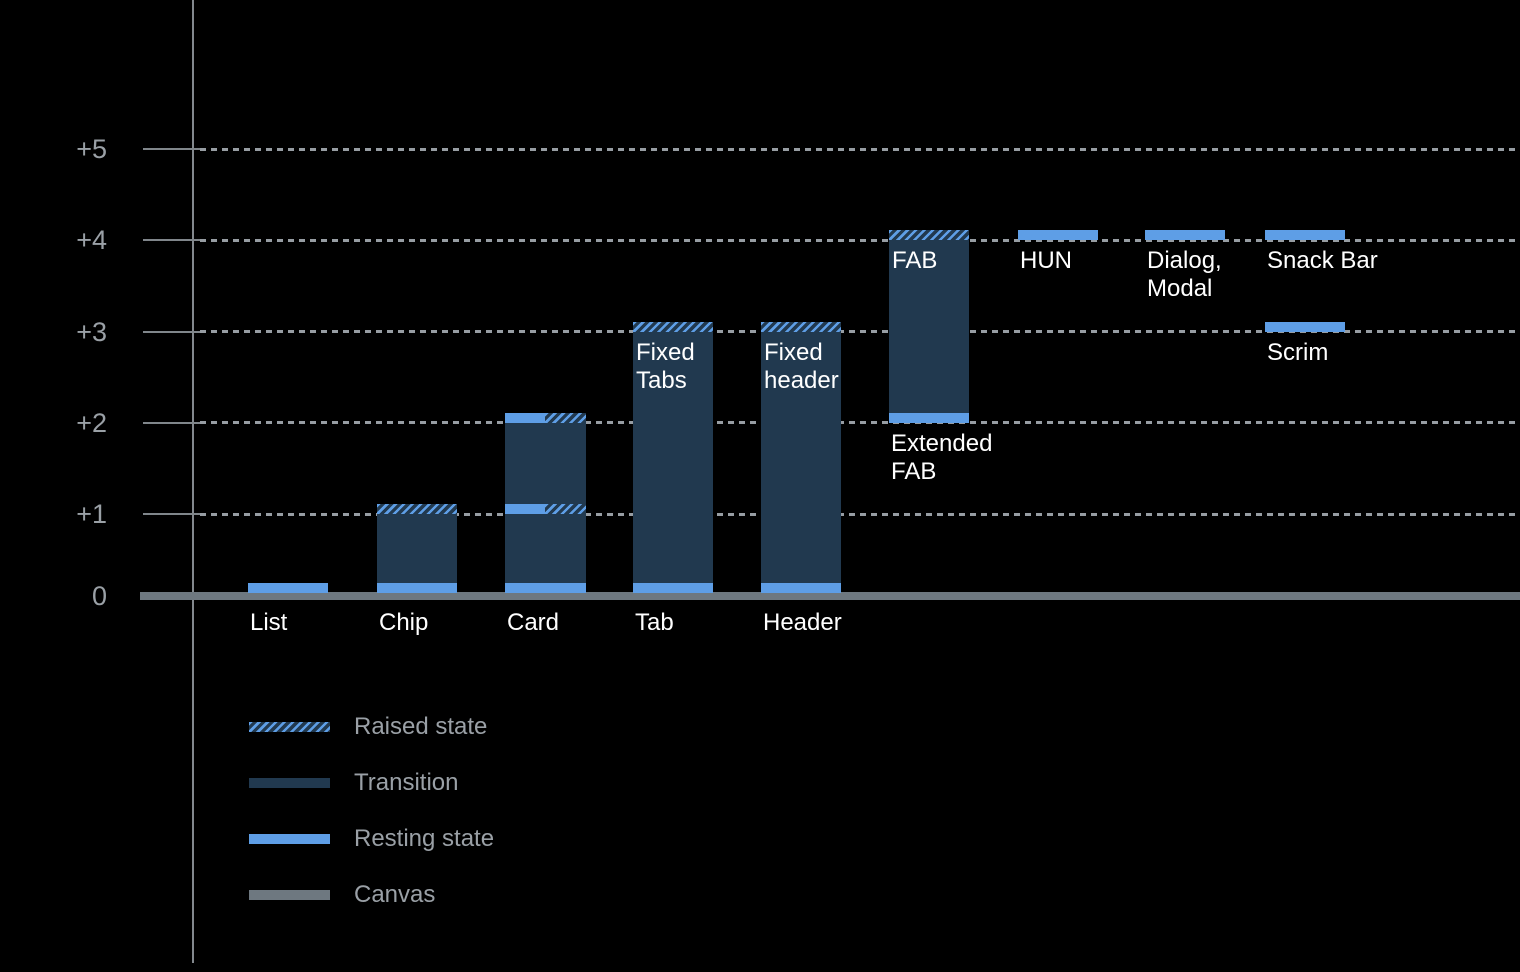 This screenshot has width=1520, height=972. I want to click on bar-label-snack-bar-line: Snack Bar, so click(1322, 261).